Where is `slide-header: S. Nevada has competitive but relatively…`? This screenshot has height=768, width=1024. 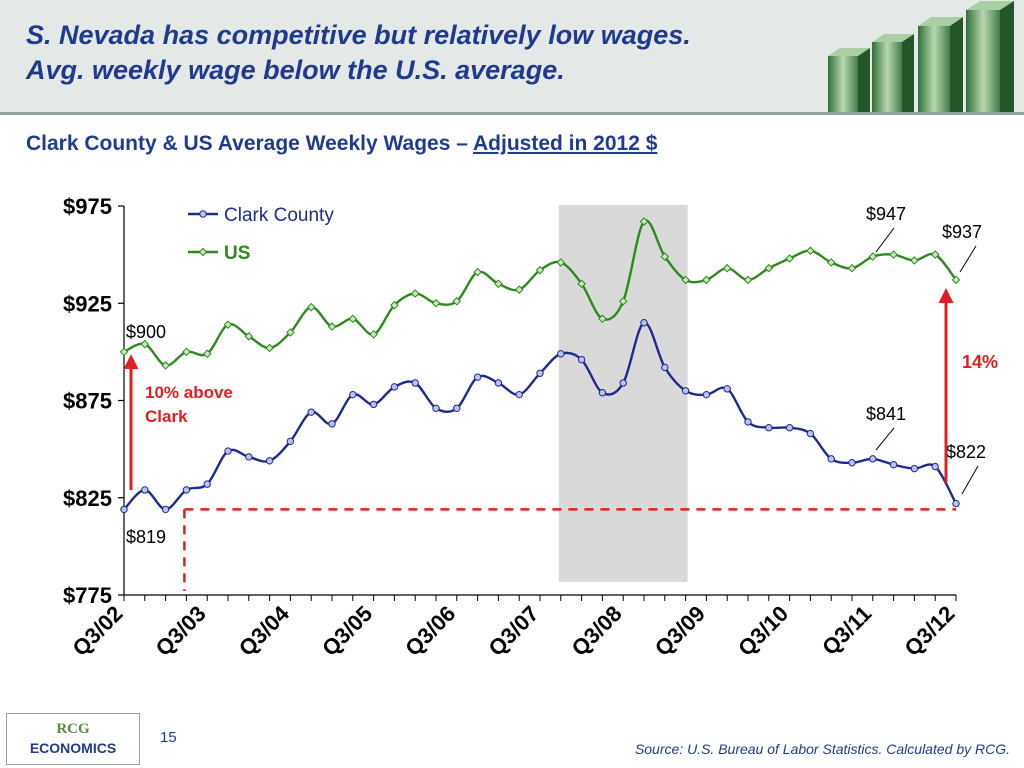 slide-header: S. Nevada has competitive but relatively… is located at coordinates (512, 57).